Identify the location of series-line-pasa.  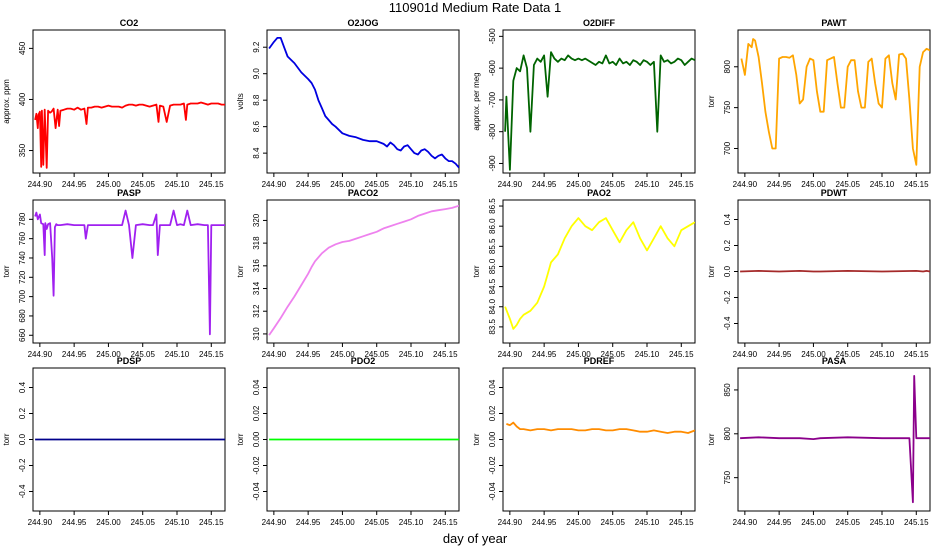
(835, 439).